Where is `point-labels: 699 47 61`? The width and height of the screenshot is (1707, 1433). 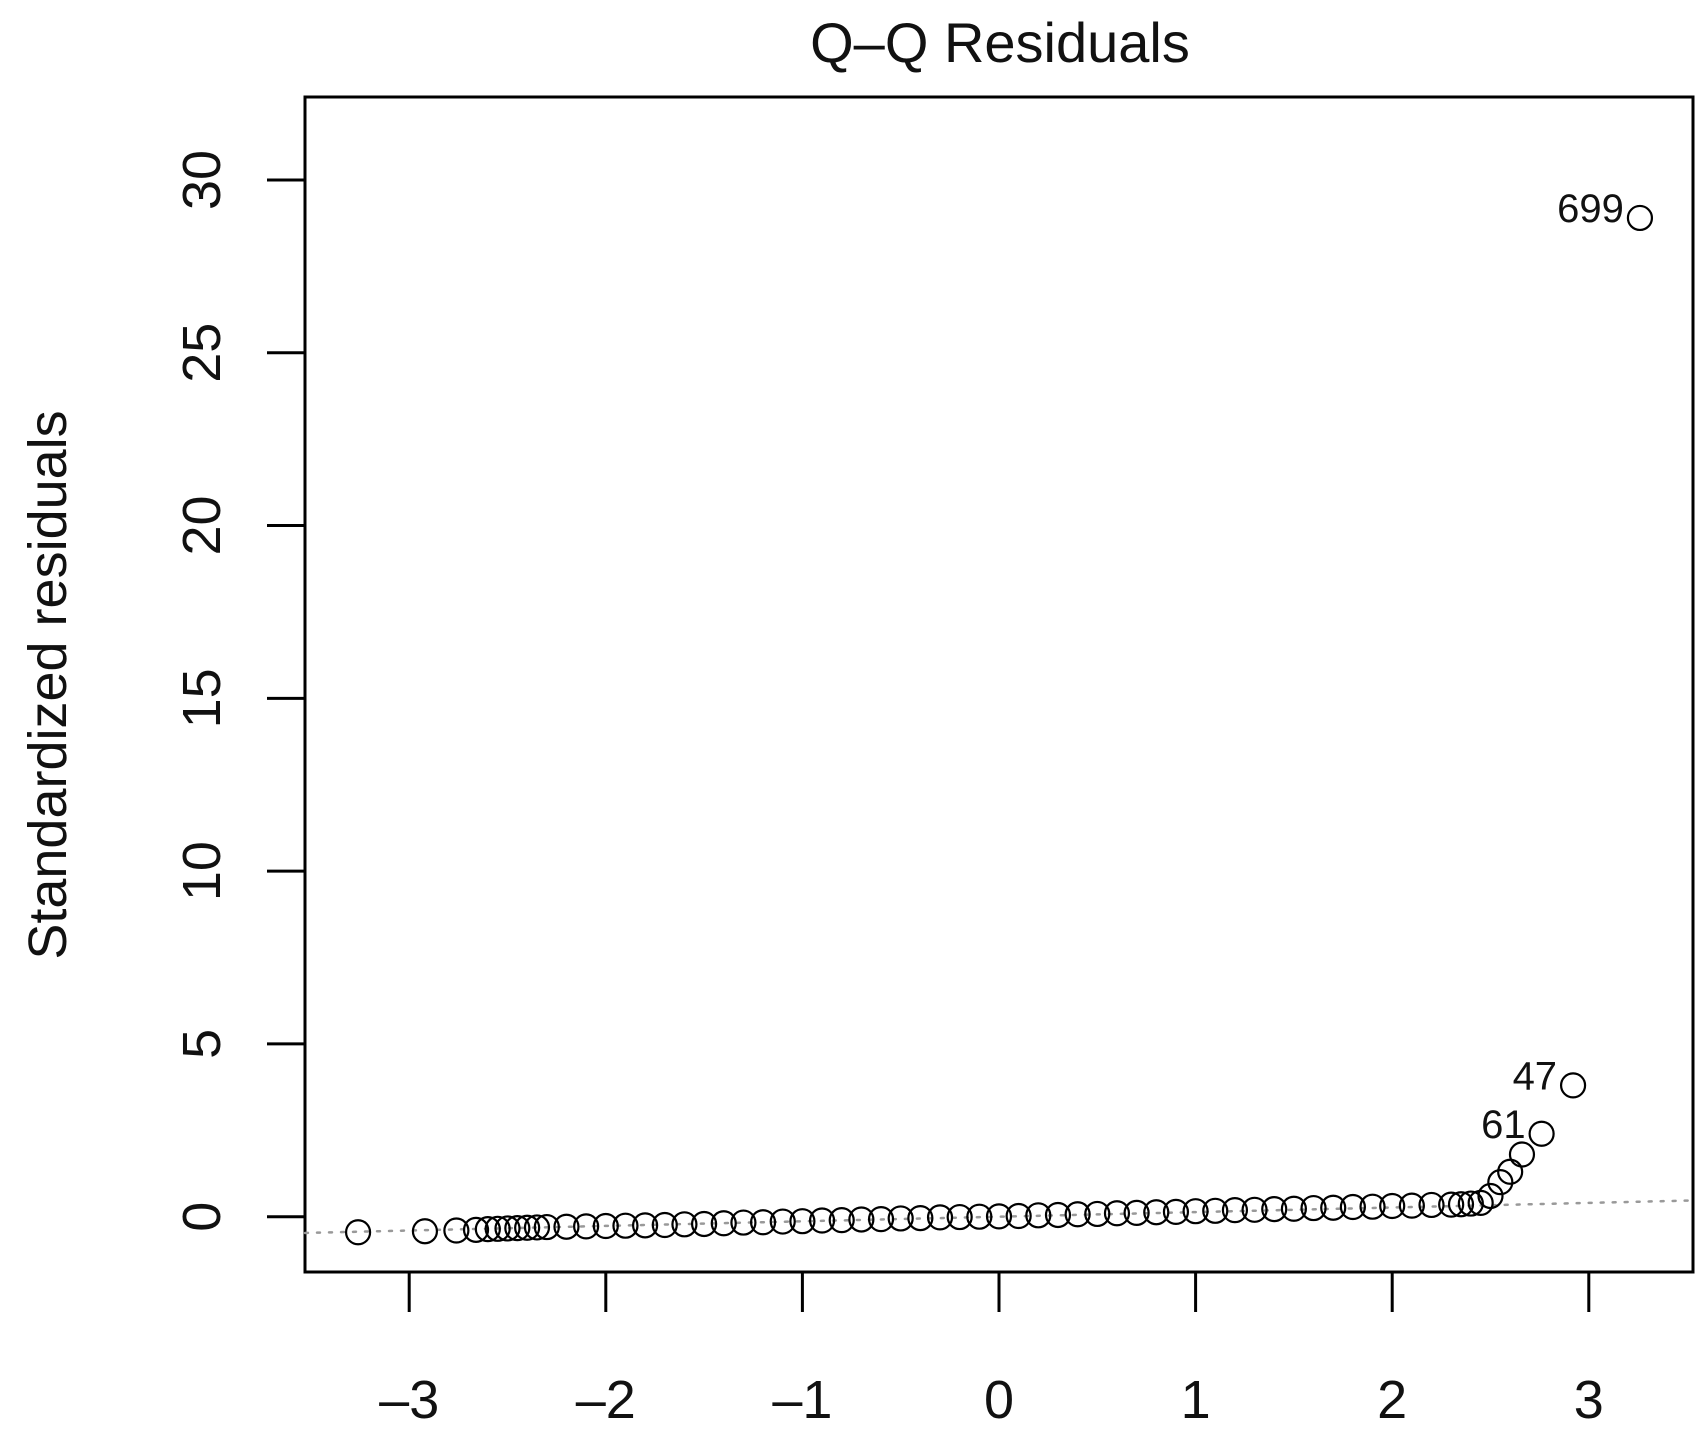
point-labels: 699 47 61 is located at coordinates (1552, 667).